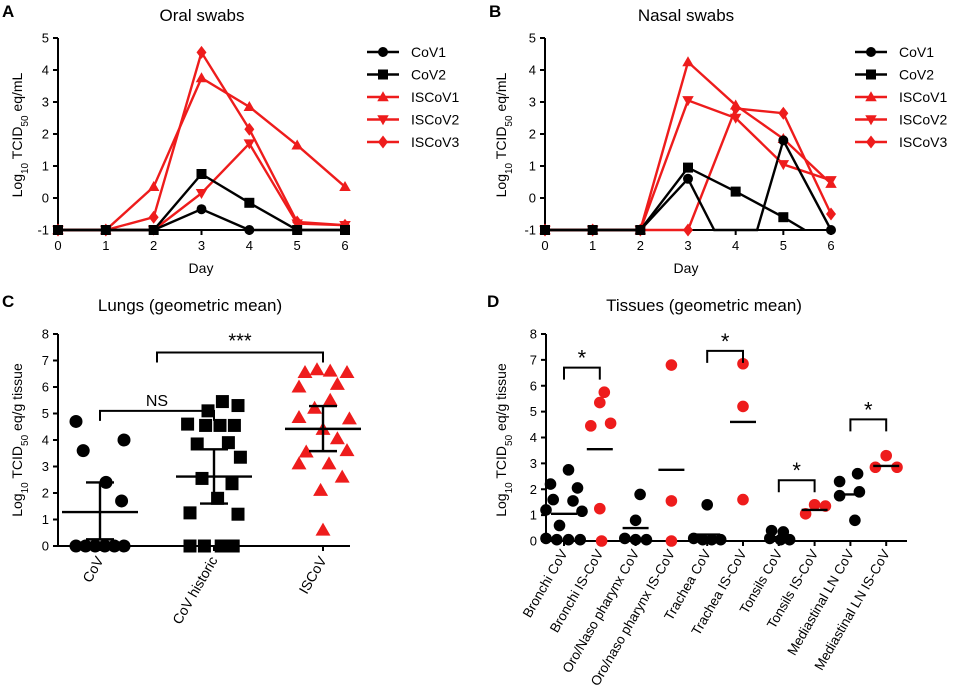 This screenshot has width=963, height=693. Describe the element at coordinates (688, 101) in the screenshot. I see `point-iscov2` at that location.